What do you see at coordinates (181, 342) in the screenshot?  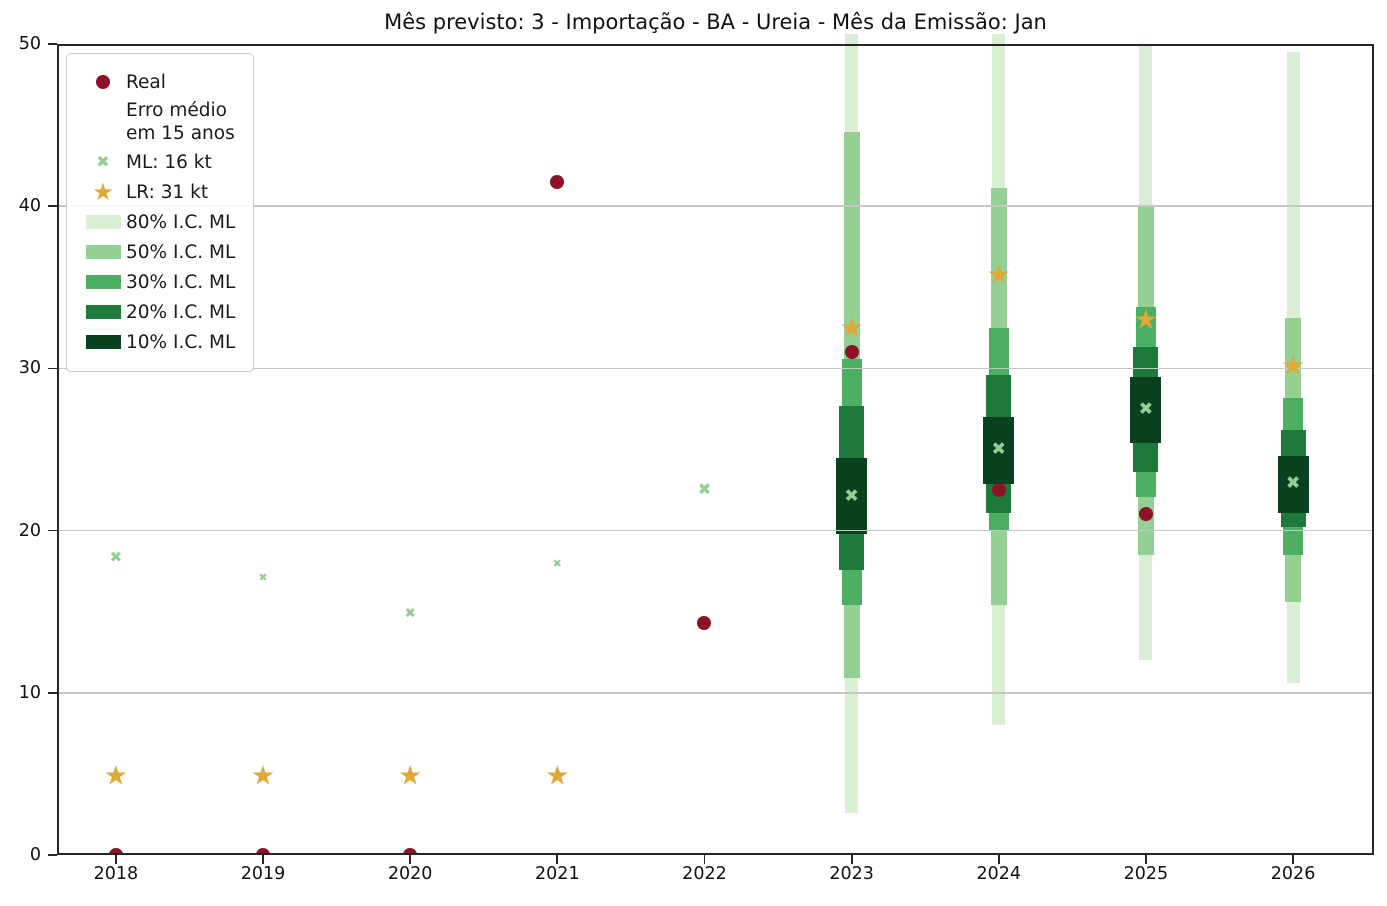 I see `legend-label: 10% I.C. ML` at bounding box center [181, 342].